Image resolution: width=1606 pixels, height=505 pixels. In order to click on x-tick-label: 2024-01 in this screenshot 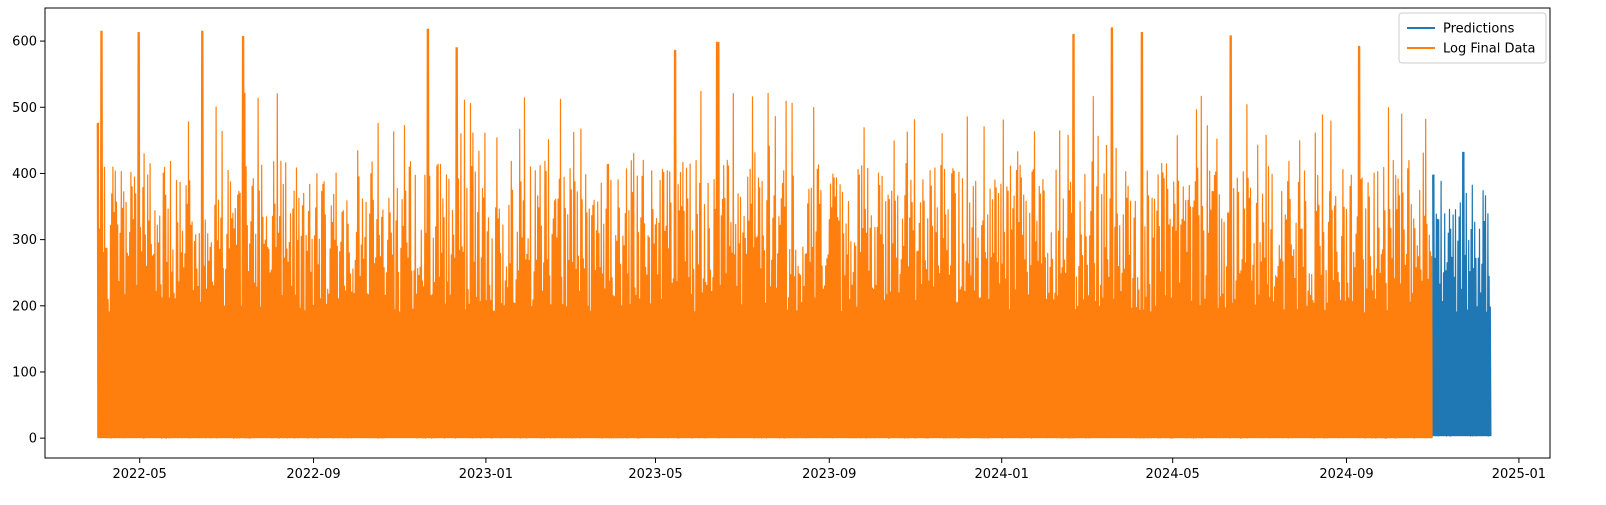, I will do `click(1002, 474)`.